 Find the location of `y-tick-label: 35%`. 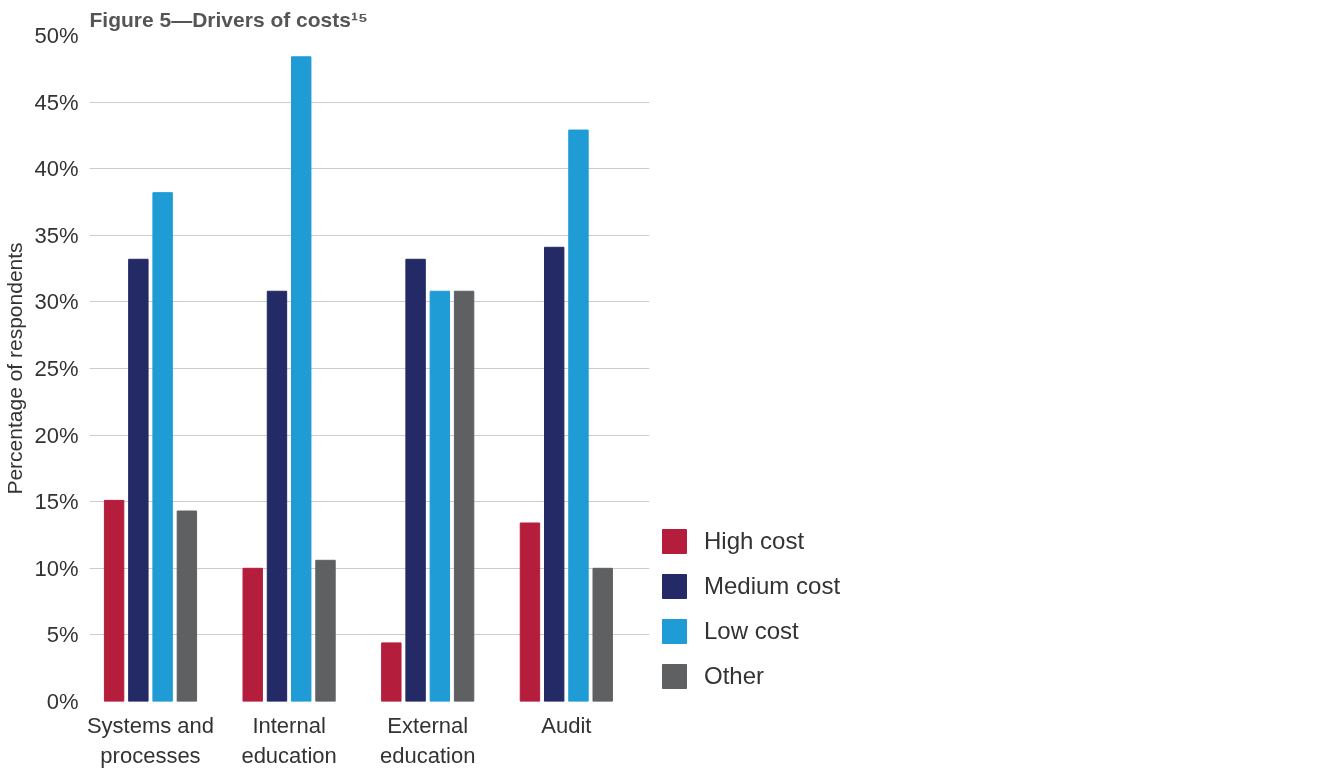

y-tick-label: 35% is located at coordinates (56, 235).